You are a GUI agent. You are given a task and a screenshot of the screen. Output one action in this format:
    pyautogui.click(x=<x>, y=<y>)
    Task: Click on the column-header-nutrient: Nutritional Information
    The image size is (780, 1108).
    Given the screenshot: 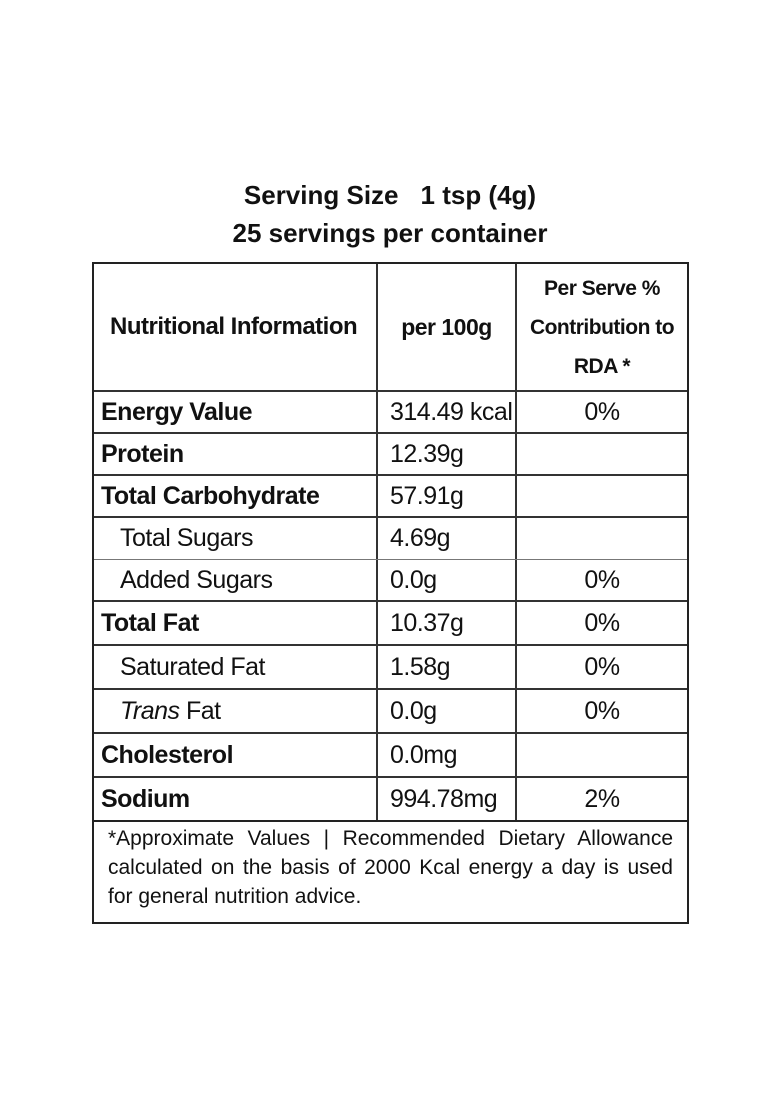 What is the action you would take?
    pyautogui.click(x=236, y=327)
    